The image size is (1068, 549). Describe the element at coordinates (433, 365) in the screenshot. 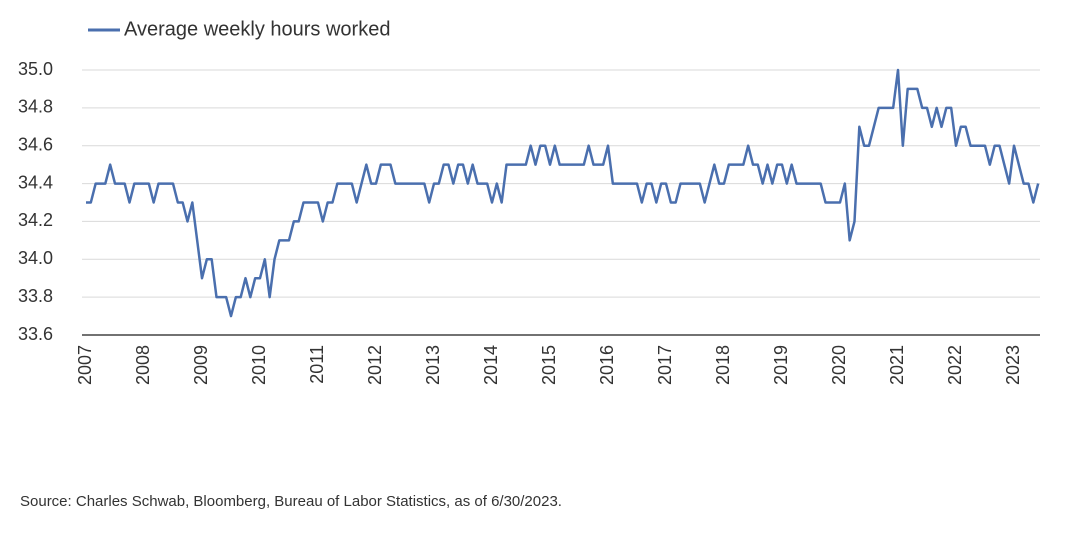

I see `x-tick-label: 2013` at that location.